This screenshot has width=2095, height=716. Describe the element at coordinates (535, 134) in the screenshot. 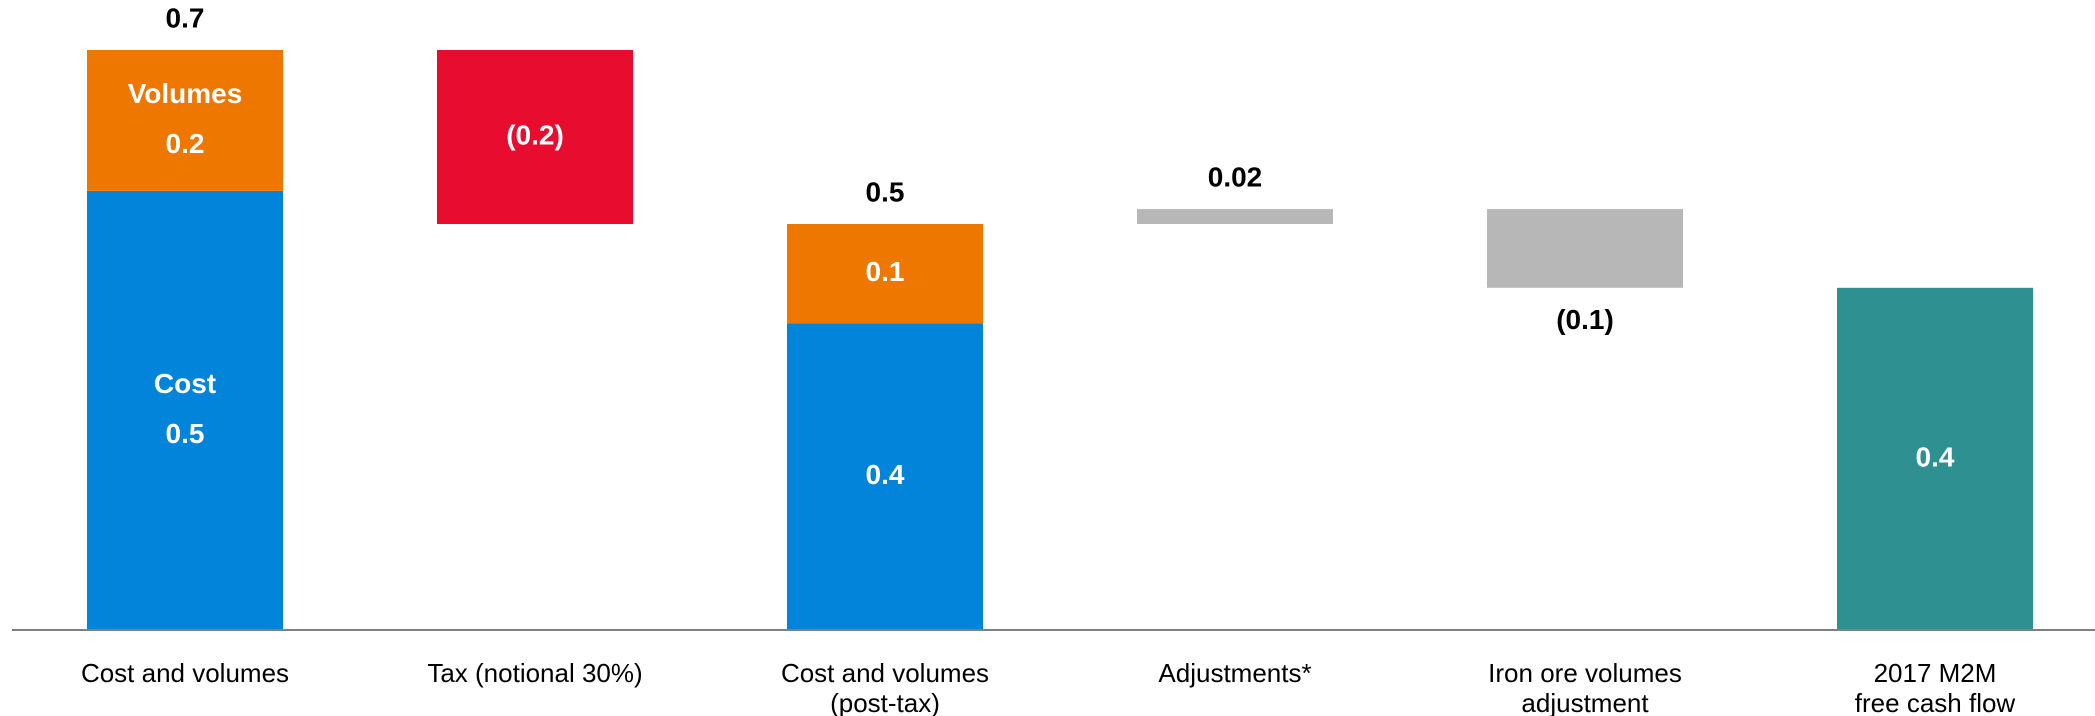

I see `bar-segment-label: (0.2)` at that location.